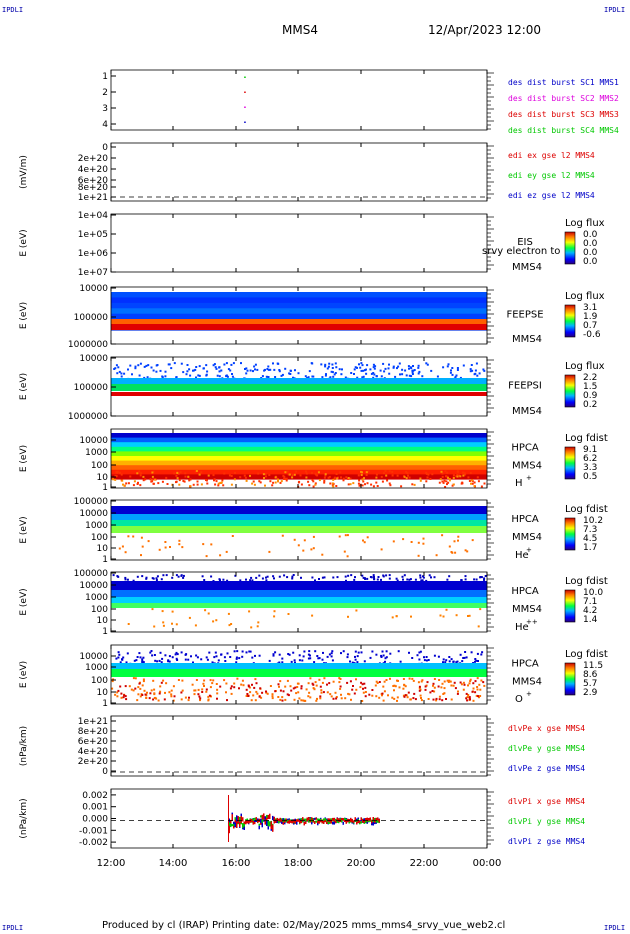 This screenshot has height=934, width=630. Describe the element at coordinates (103, 549) in the screenshot. I see `y-tick-label: 10` at that location.